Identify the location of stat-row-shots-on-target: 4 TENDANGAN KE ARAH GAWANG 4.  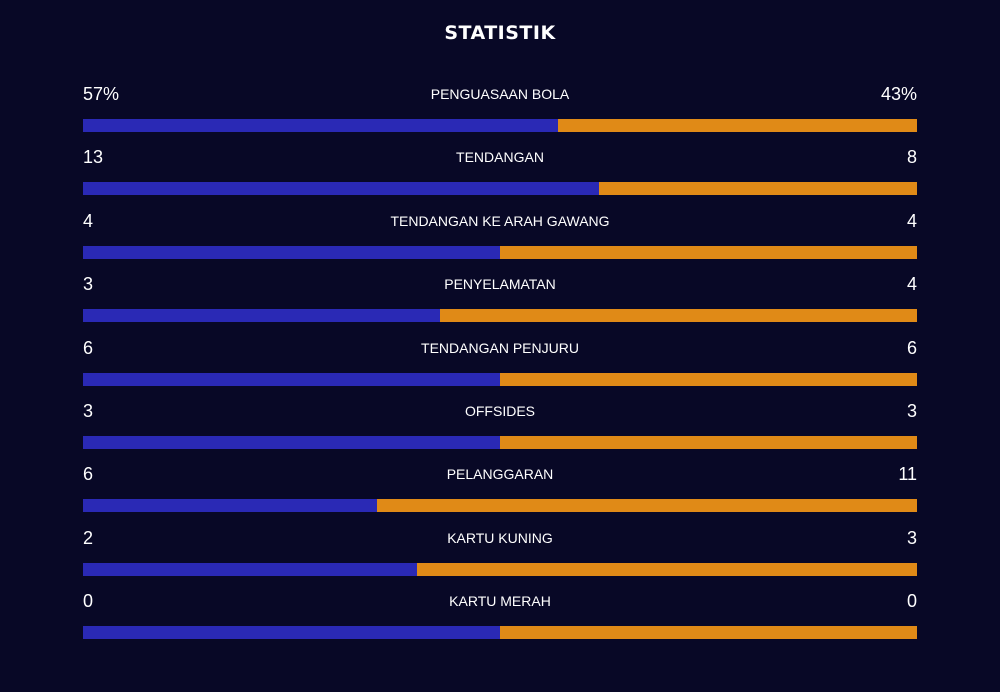
(500, 238).